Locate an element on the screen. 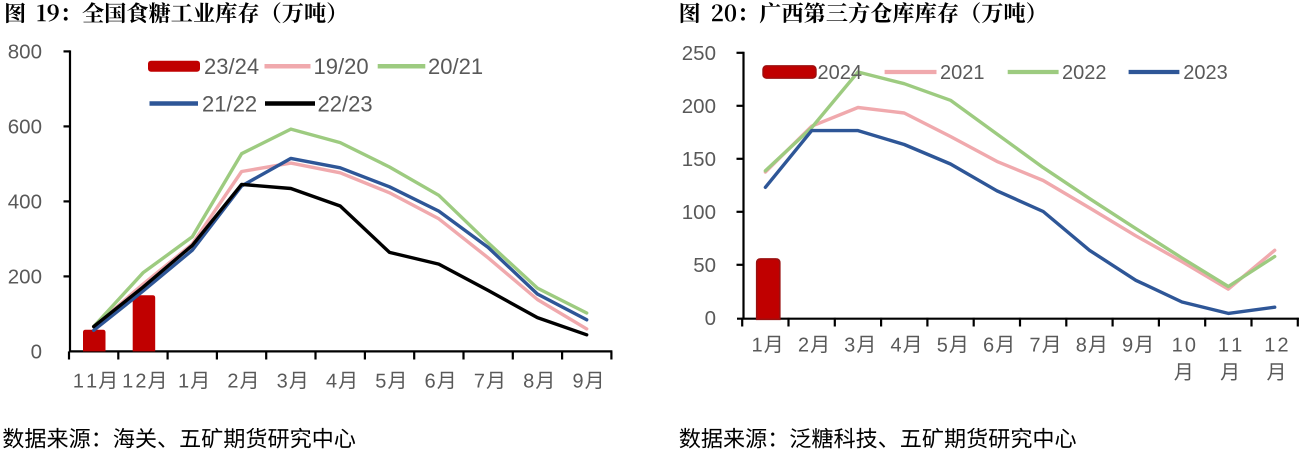 The image size is (1302, 464). svg-text: 2023 is located at coordinates (1205, 73).